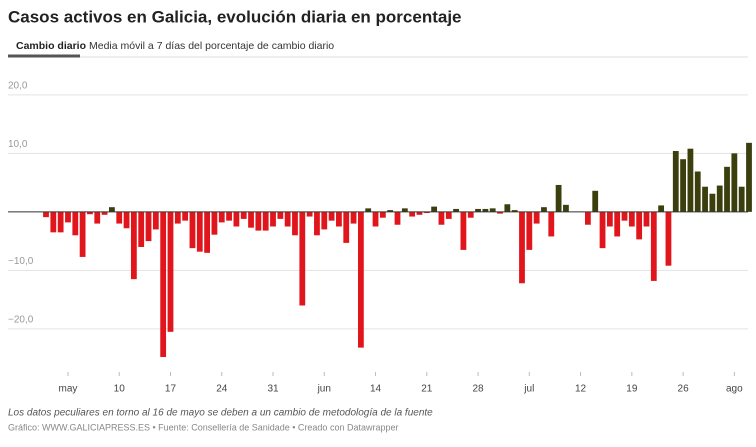 This screenshot has width=756, height=447. I want to click on y-tick-label: −10,0, so click(21, 261).